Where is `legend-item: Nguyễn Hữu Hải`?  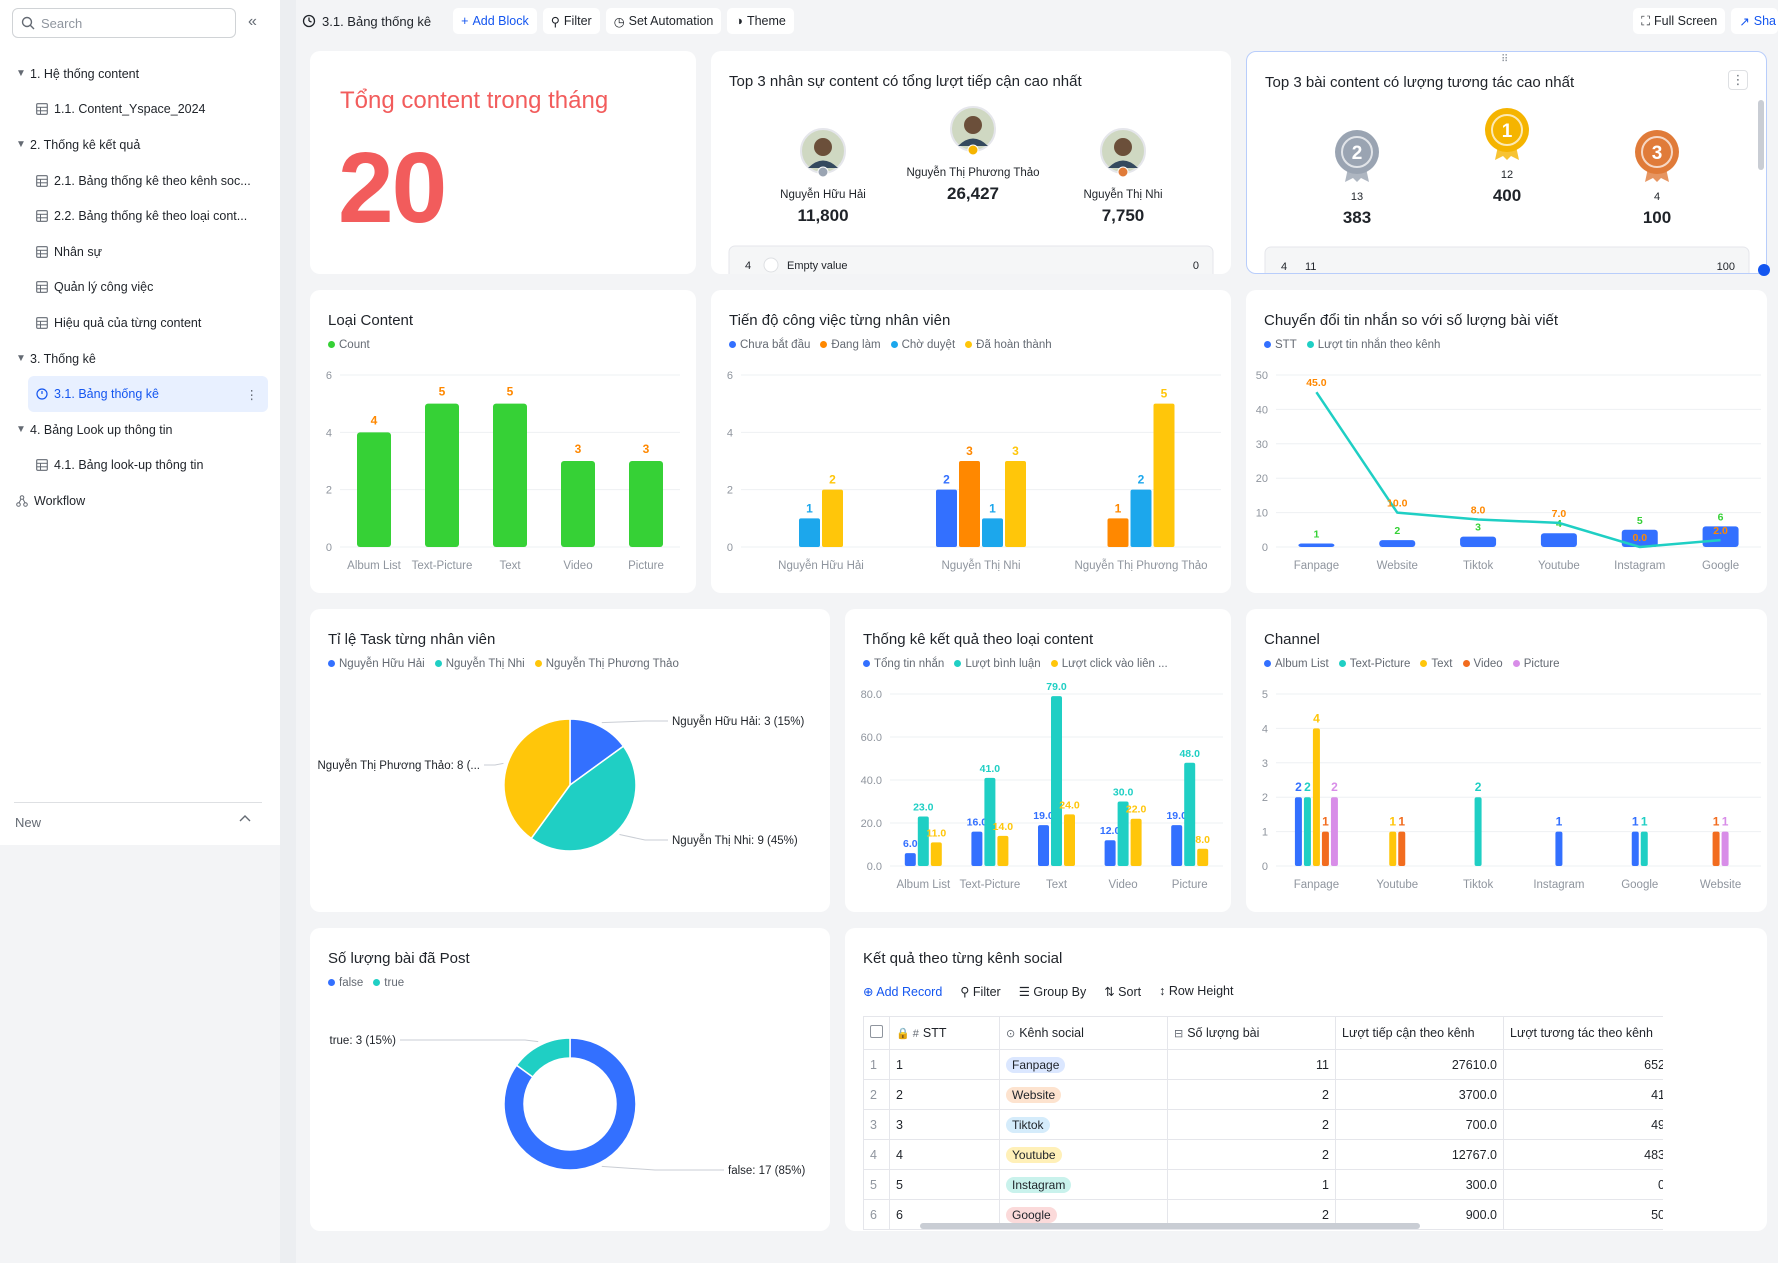 legend-item: Nguyễn Hữu Hải is located at coordinates (376, 664).